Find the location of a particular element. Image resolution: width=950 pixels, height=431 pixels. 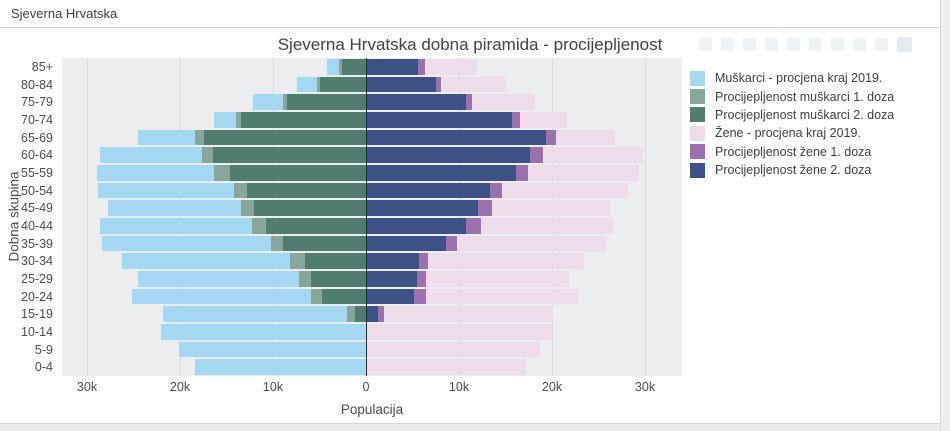

x-tick-3: 0 is located at coordinates (366, 387).